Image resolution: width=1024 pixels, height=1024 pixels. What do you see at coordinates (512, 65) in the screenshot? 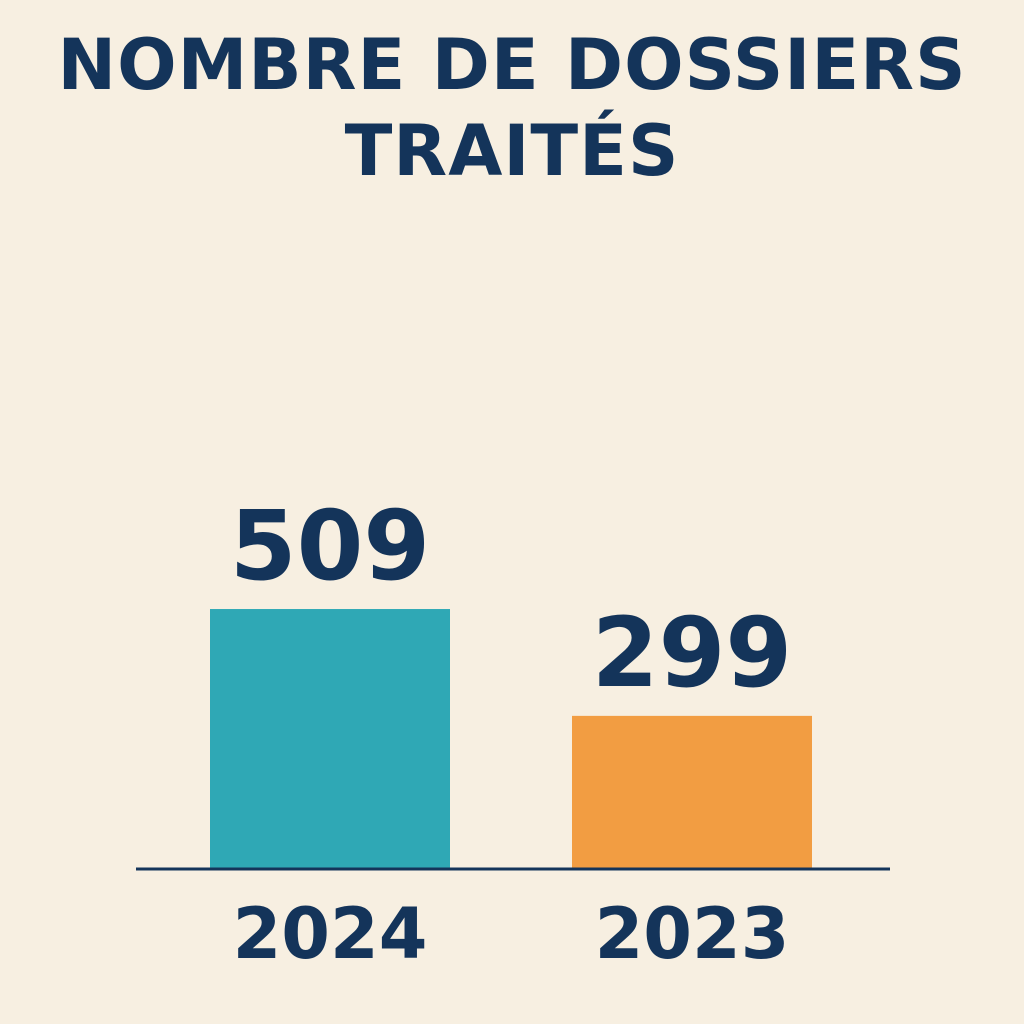
I see `chart-title-line-1: NOMBRE DE DOSSIERS` at bounding box center [512, 65].